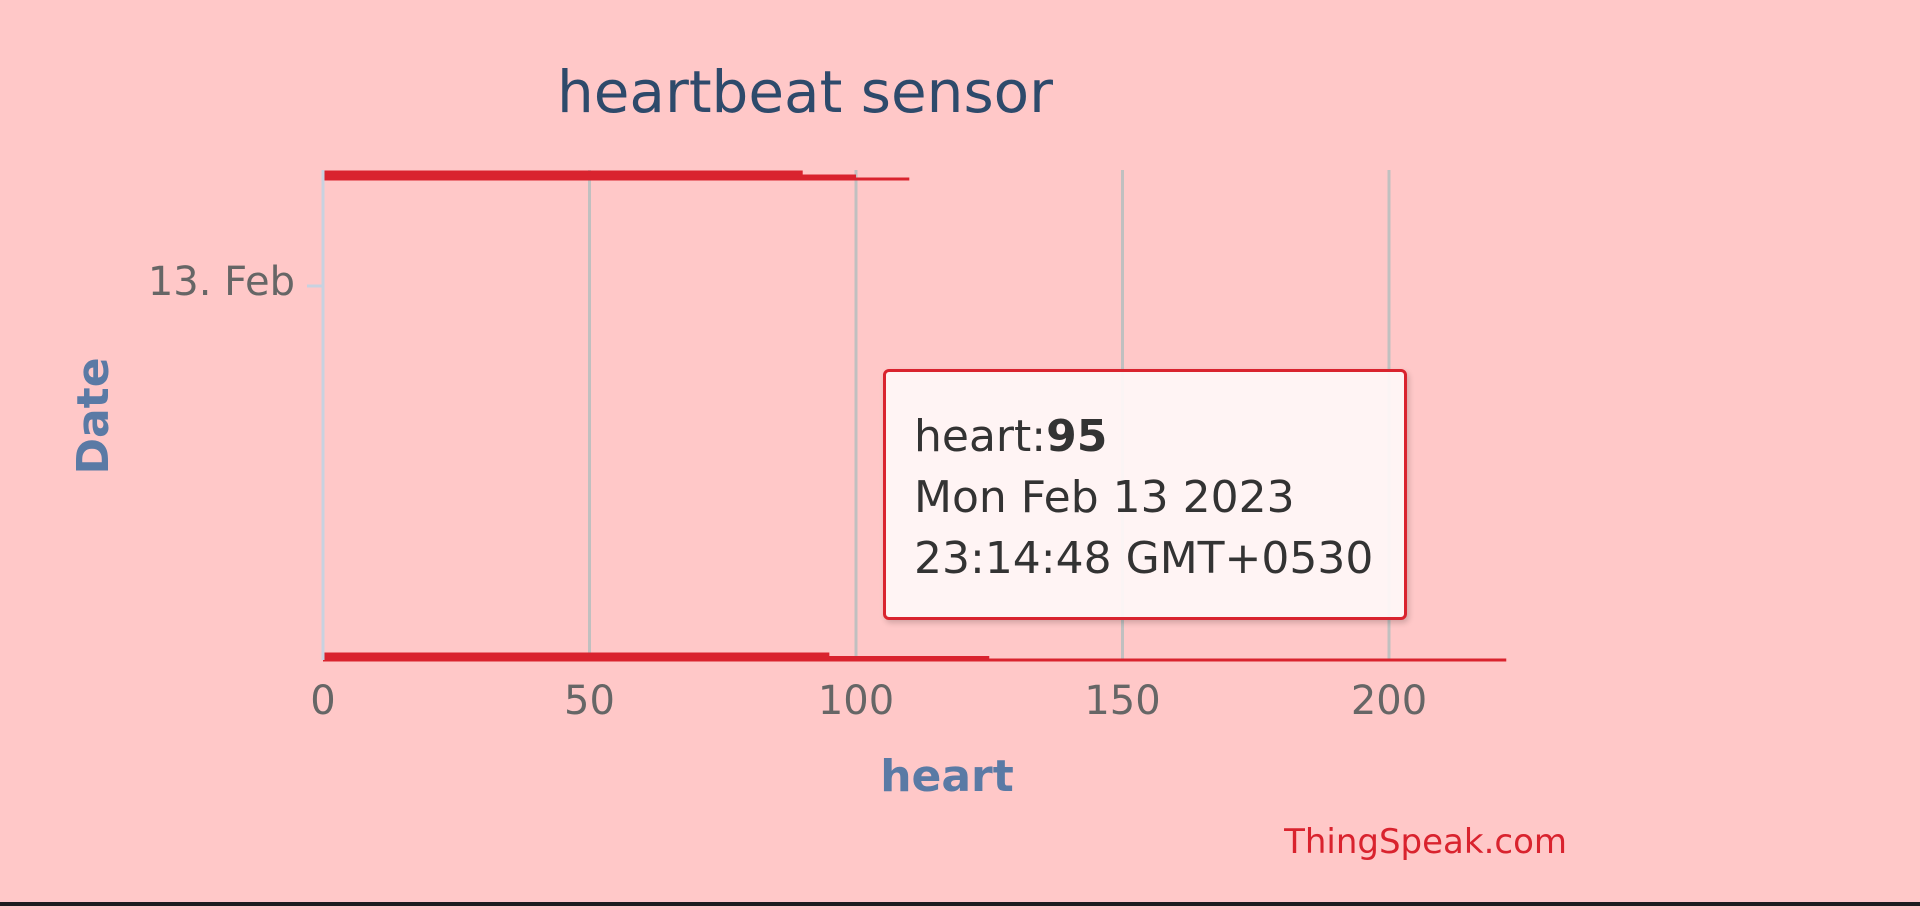  Describe the element at coordinates (221, 282) in the screenshot. I see `y-tick-label: 13. Feb` at that location.